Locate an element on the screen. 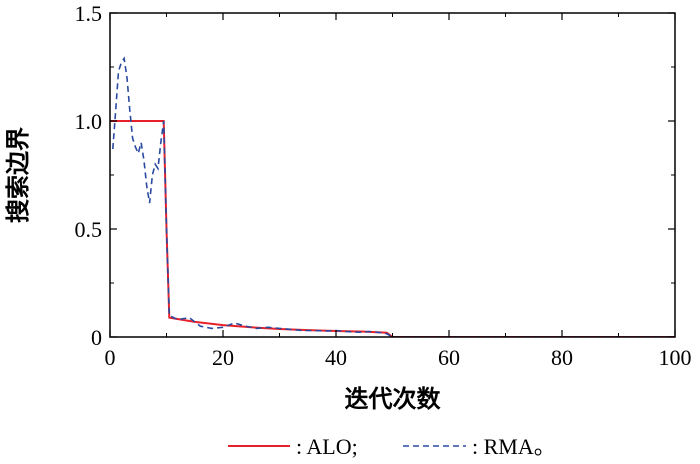 The height and width of the screenshot is (464, 700). legend-label: : ALO; is located at coordinates (327, 446).